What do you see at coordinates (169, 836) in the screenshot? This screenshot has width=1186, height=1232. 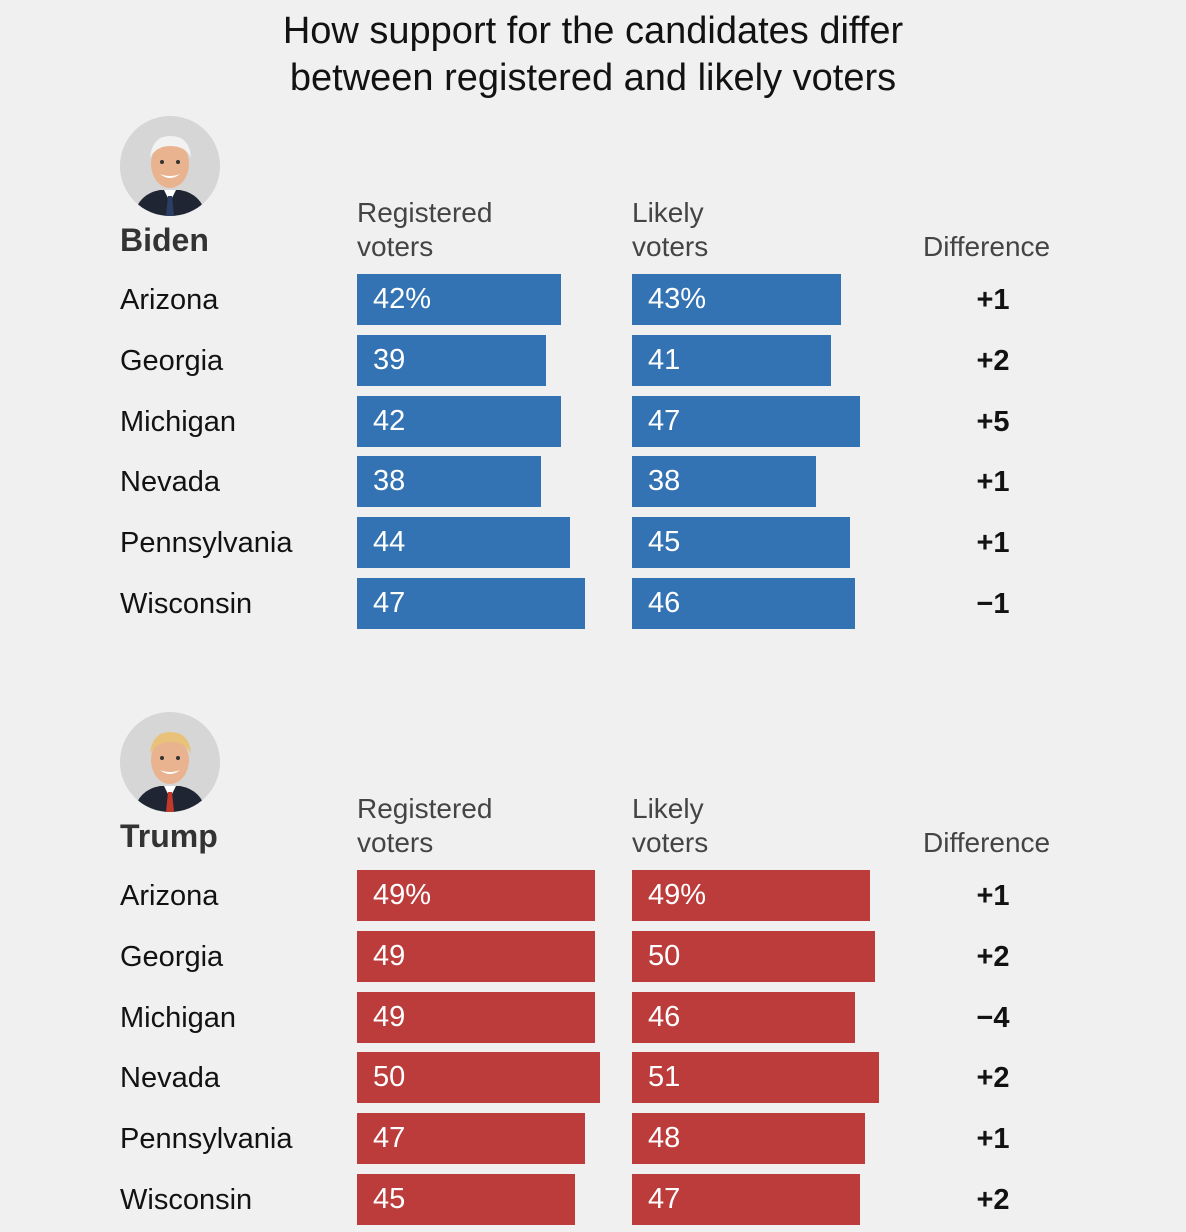 I see `trump-heading: Trump` at bounding box center [169, 836].